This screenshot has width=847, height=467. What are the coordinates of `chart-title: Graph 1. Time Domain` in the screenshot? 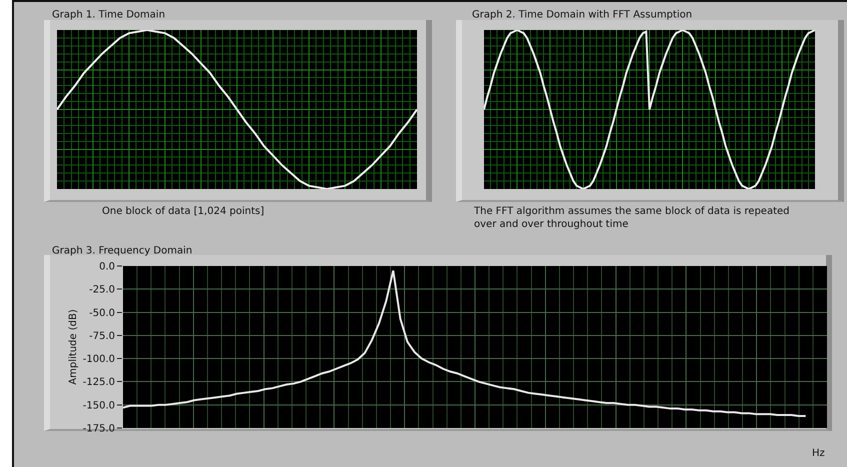 It's located at (109, 15).